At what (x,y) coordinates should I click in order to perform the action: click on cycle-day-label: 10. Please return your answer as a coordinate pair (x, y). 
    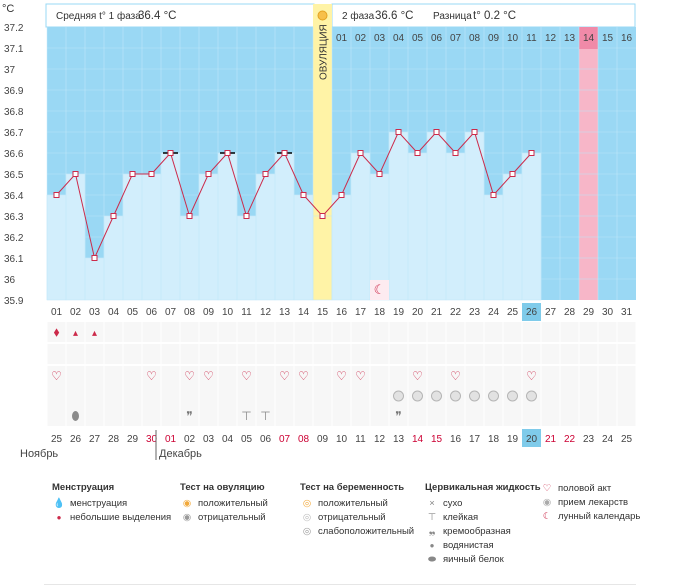
    Looking at the image, I should click on (228, 312).